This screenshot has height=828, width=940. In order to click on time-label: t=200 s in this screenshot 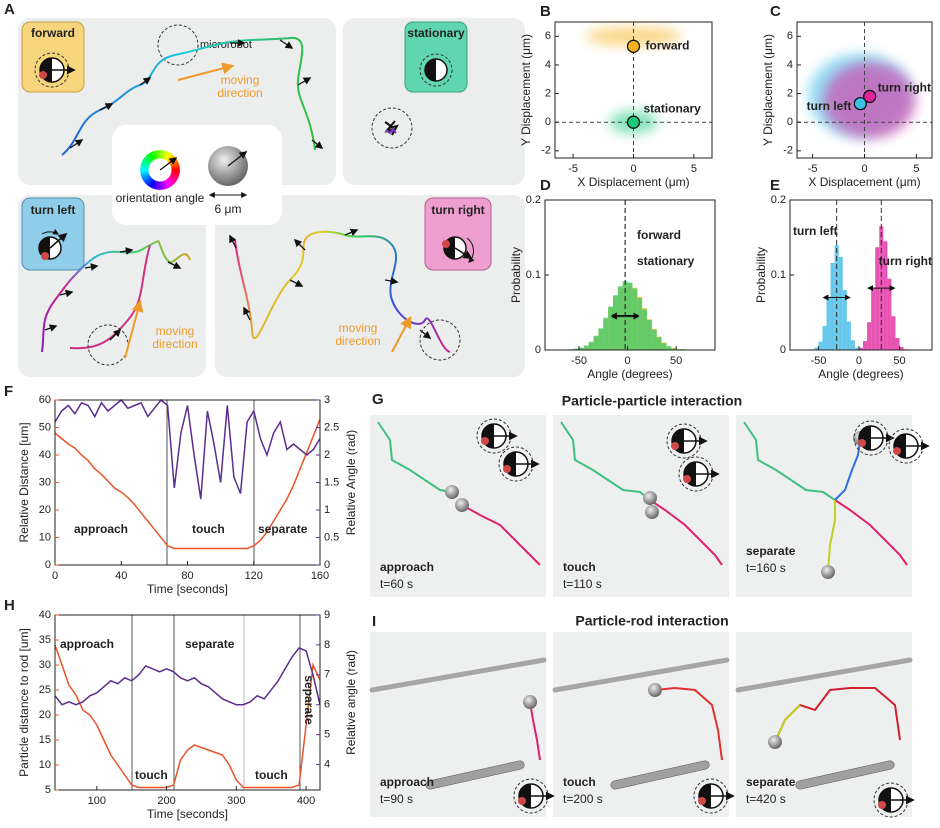, I will do `click(583, 799)`.